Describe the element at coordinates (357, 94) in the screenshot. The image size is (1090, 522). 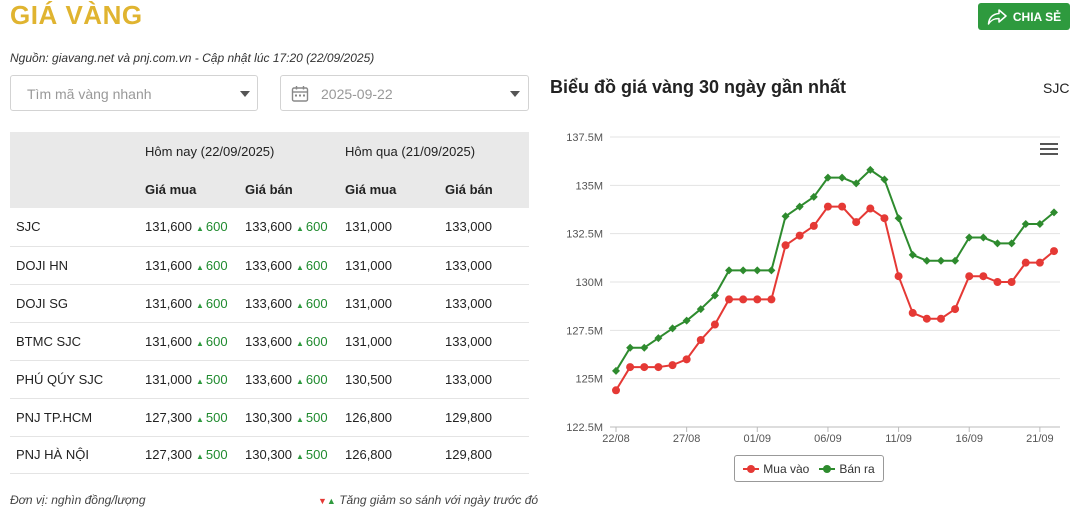
I see `date-value: 2025-09-22` at that location.